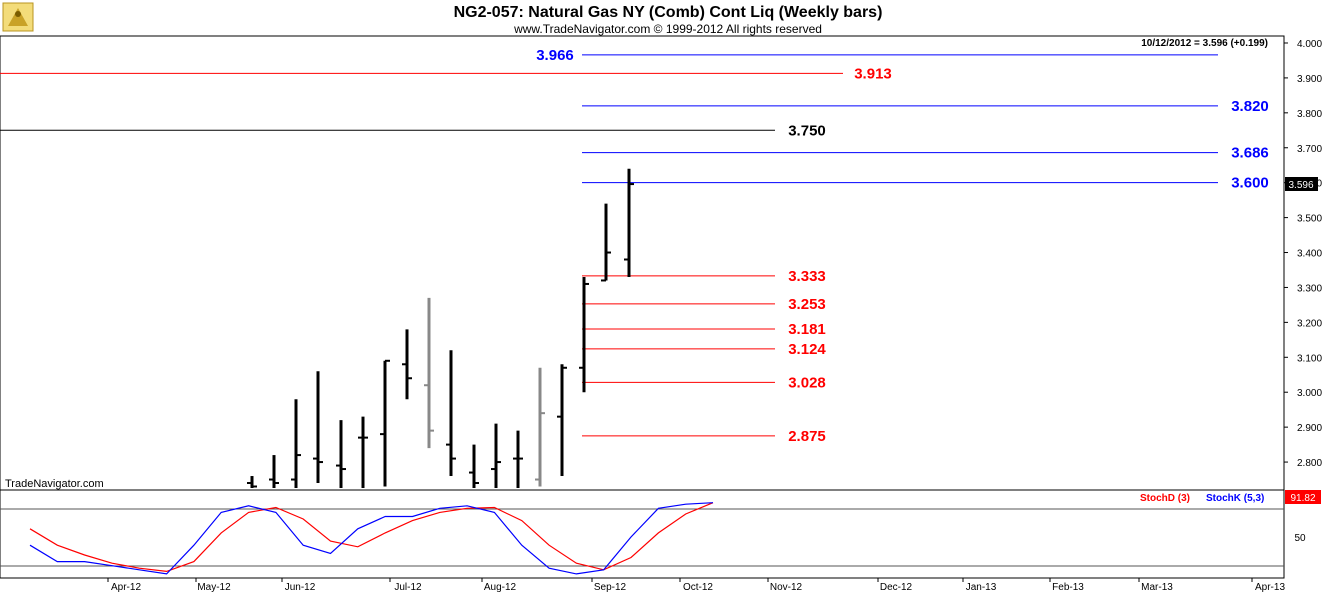  Describe the element at coordinates (408, 587) in the screenshot. I see `x-tick-label: Jul-12` at that location.